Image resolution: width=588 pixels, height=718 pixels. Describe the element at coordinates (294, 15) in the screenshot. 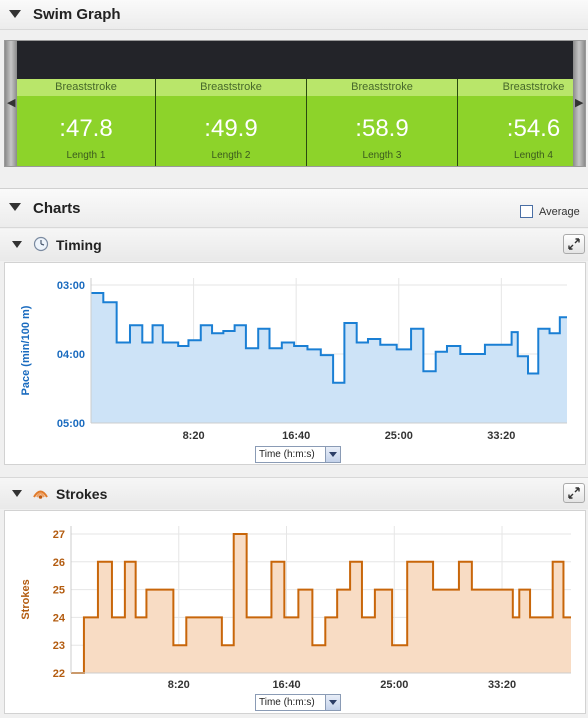

I see `swim-graph-header: Swim Graph` at that location.